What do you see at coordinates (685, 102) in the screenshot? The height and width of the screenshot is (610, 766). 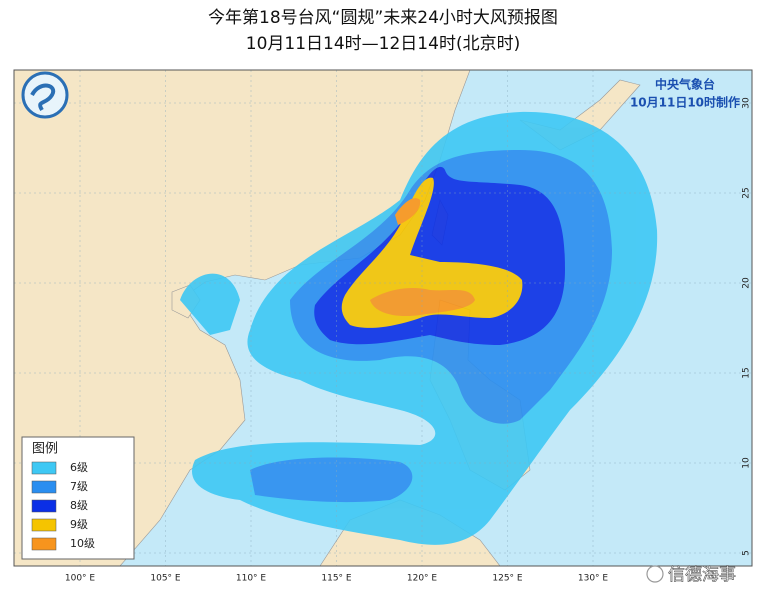 I see `issue-time: 10月11日10时制作` at bounding box center [685, 102].